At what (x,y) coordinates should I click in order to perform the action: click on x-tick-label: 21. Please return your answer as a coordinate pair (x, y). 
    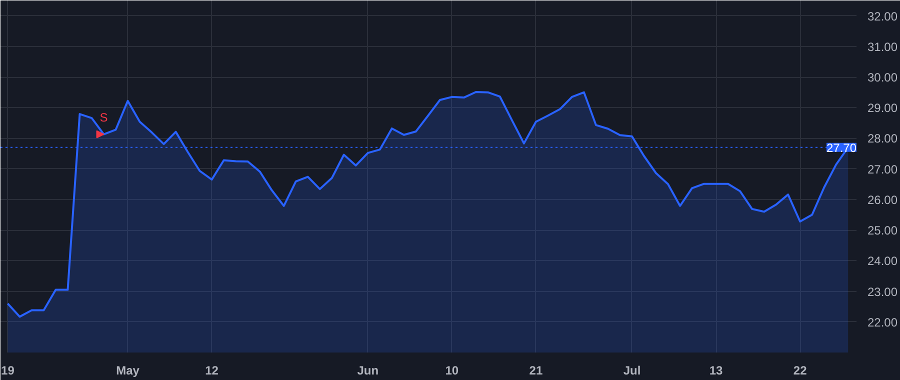
    Looking at the image, I should click on (536, 371).